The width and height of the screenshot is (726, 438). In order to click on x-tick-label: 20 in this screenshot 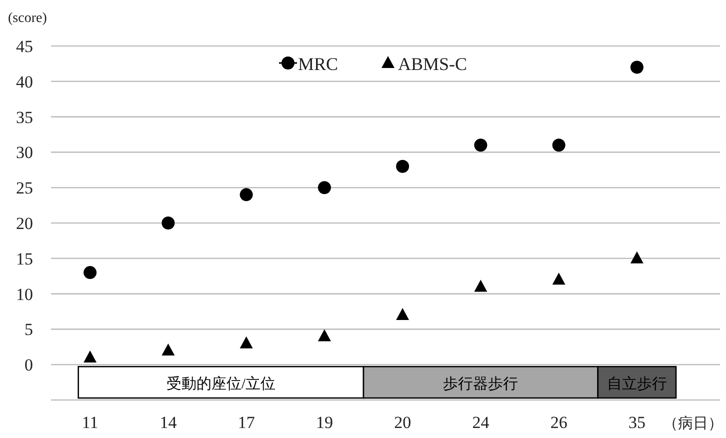, I will do `click(403, 422)`.